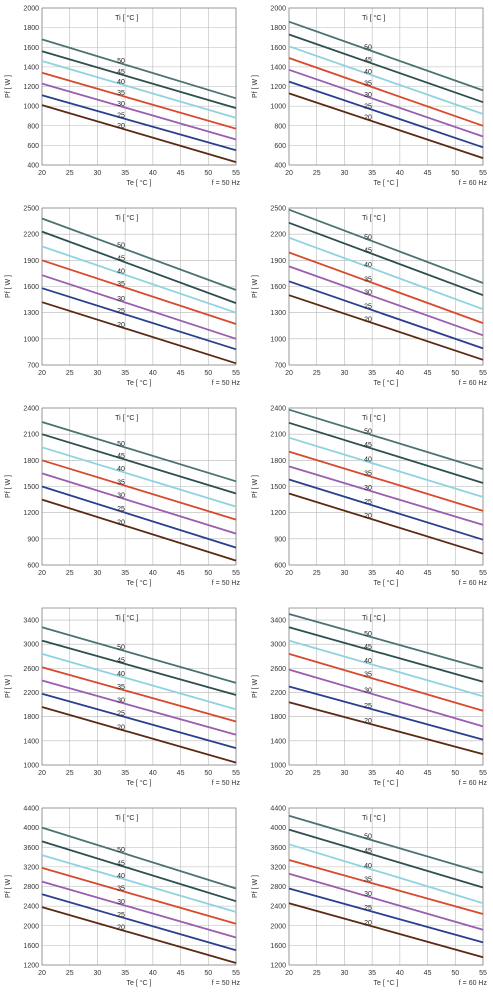 The height and width of the screenshot is (1000, 493). What do you see at coordinates (278, 907) in the screenshot?
I see `y-tick-label: 2400` at bounding box center [278, 907].